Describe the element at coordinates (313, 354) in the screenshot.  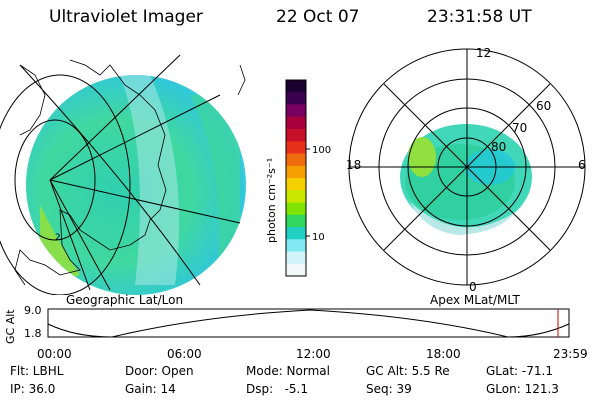
I see `time-tick-1200: 12:00` at that location.